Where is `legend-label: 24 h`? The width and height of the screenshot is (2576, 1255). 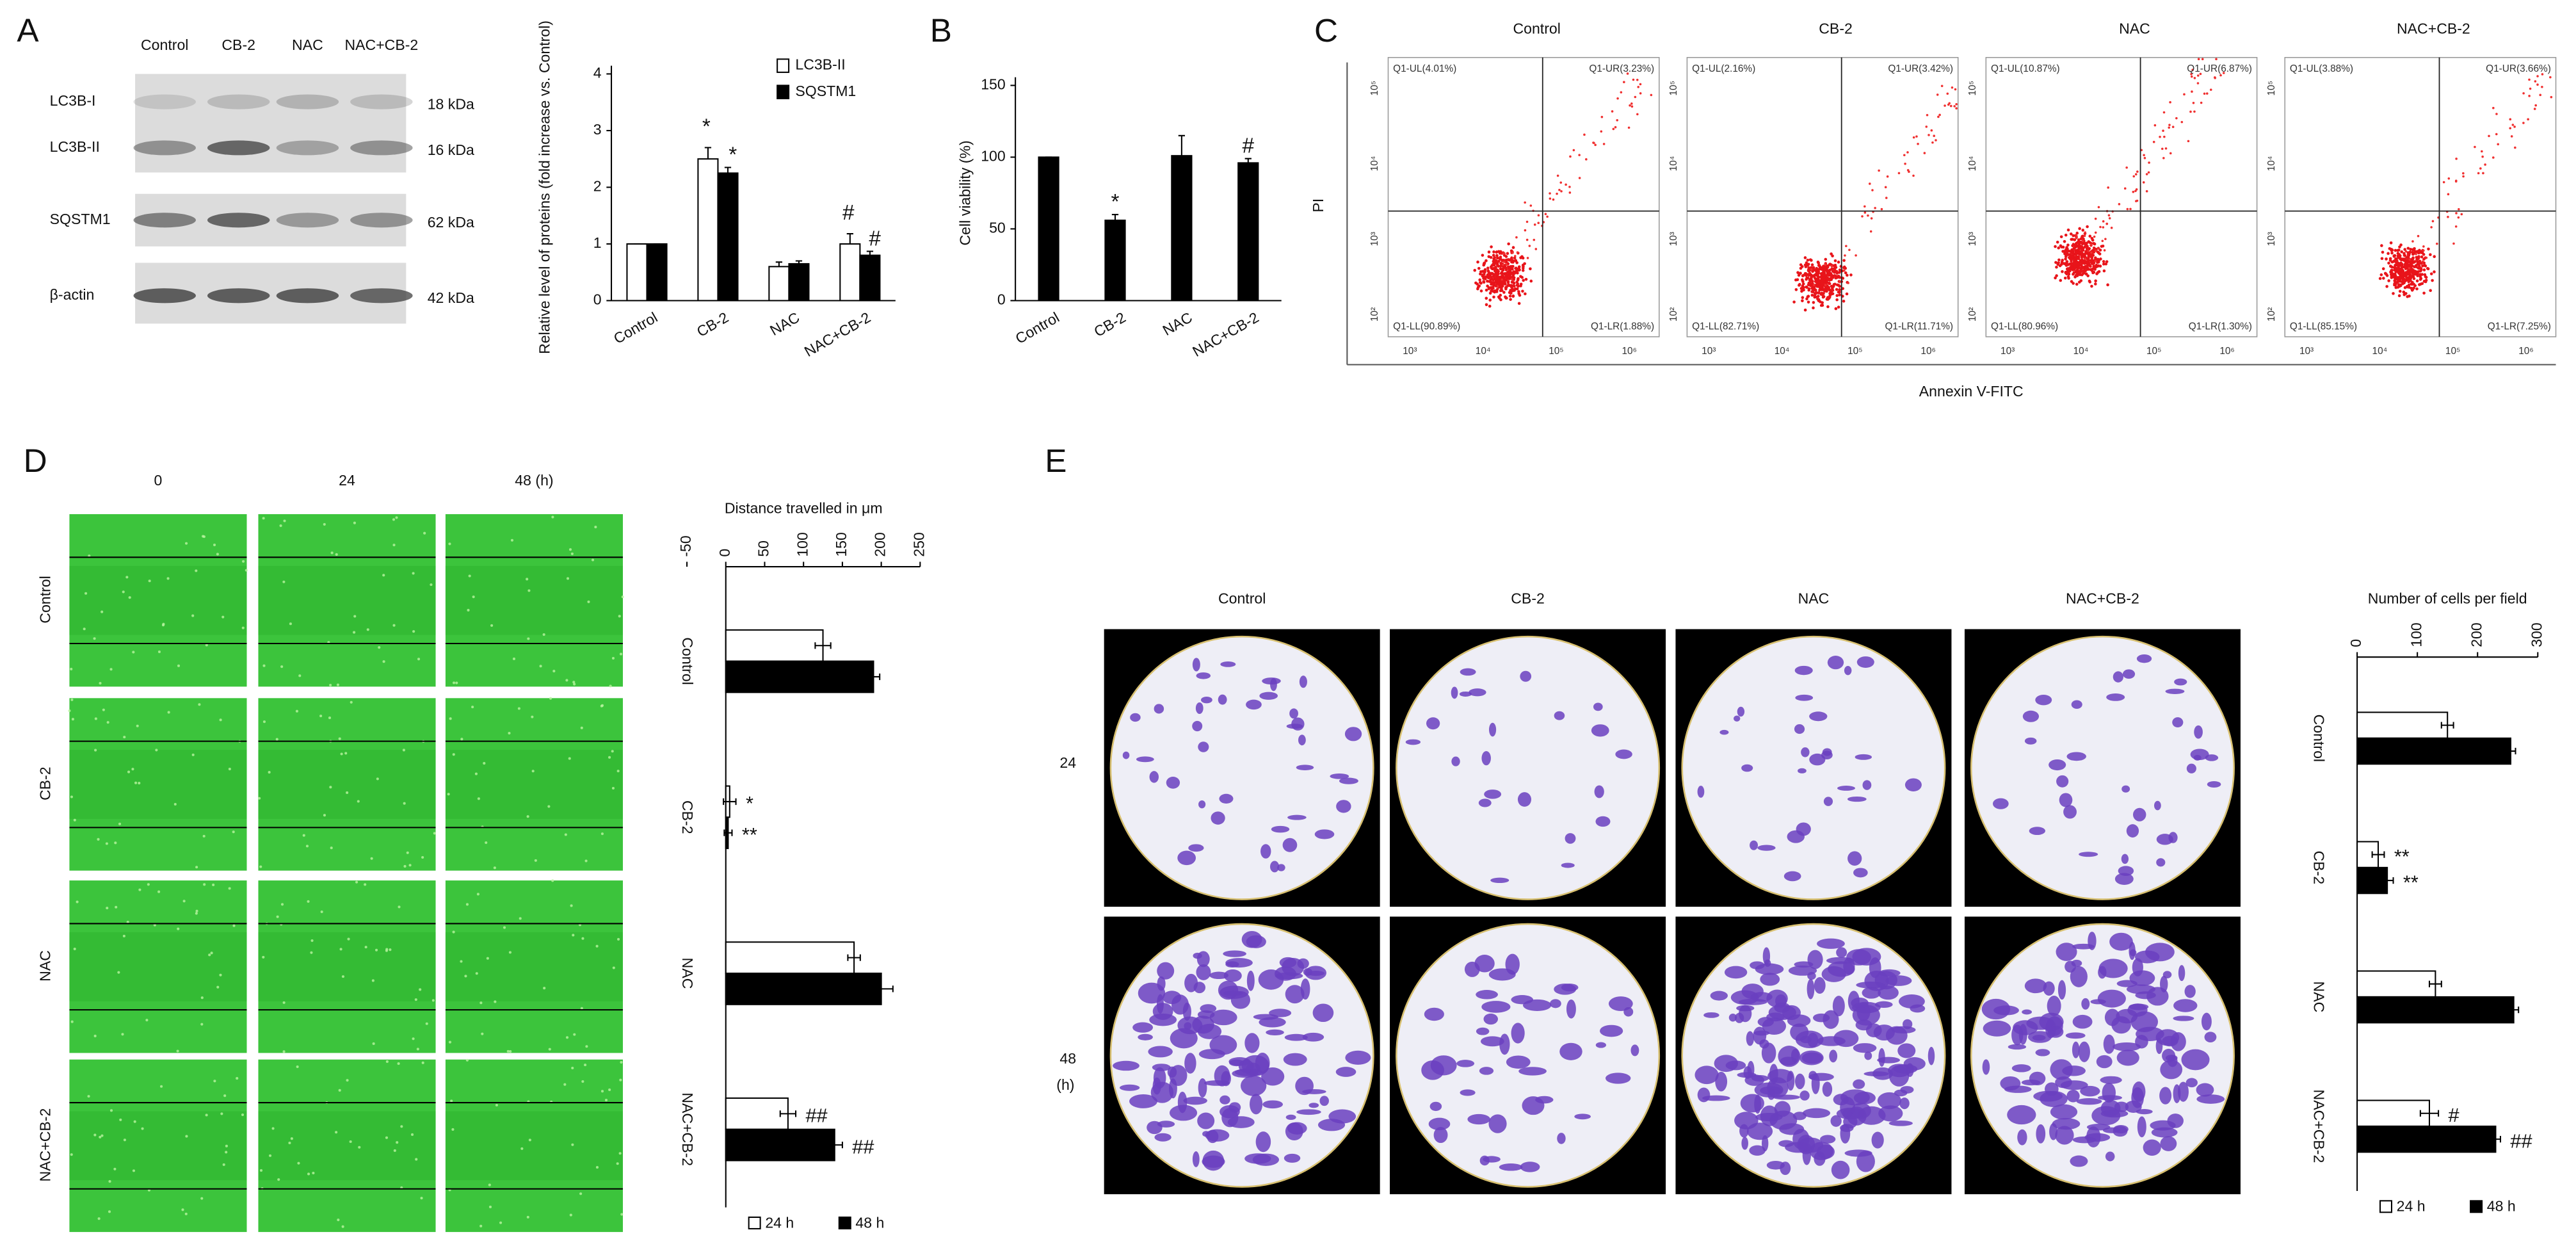 legend-label: 24 h is located at coordinates (2411, 1206).